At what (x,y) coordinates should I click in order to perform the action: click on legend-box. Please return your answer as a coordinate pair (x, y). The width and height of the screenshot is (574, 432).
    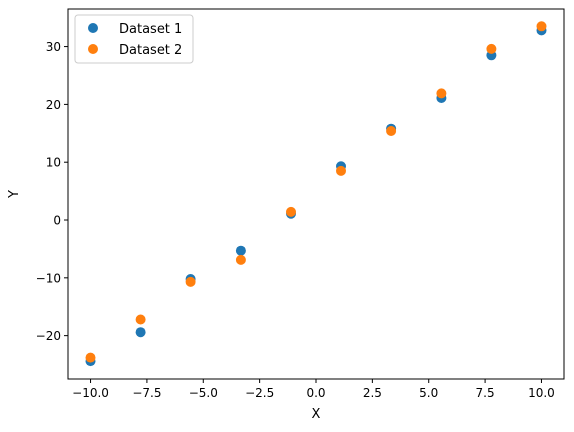
    Looking at the image, I should click on (134, 39).